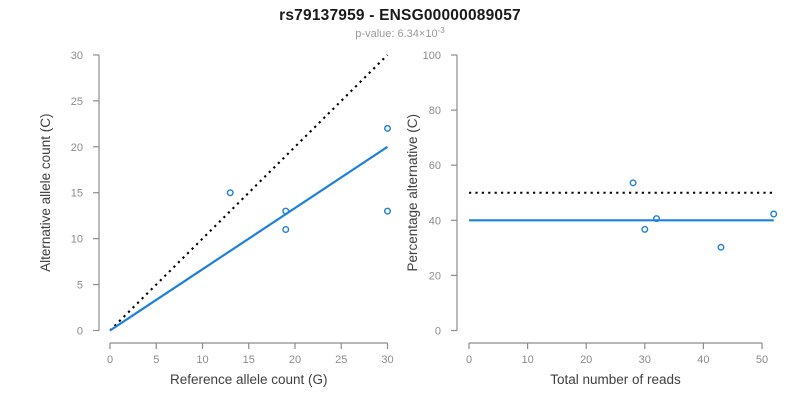 The image size is (800, 400). What do you see at coordinates (435, 111) in the screenshot?
I see `y-tick-label: 80` at bounding box center [435, 111].